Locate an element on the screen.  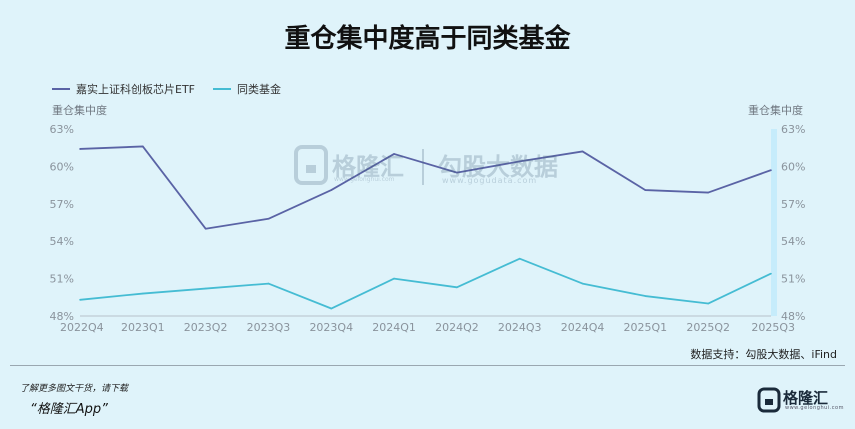
y-tick-label-left: 57% is located at coordinates (62, 204).